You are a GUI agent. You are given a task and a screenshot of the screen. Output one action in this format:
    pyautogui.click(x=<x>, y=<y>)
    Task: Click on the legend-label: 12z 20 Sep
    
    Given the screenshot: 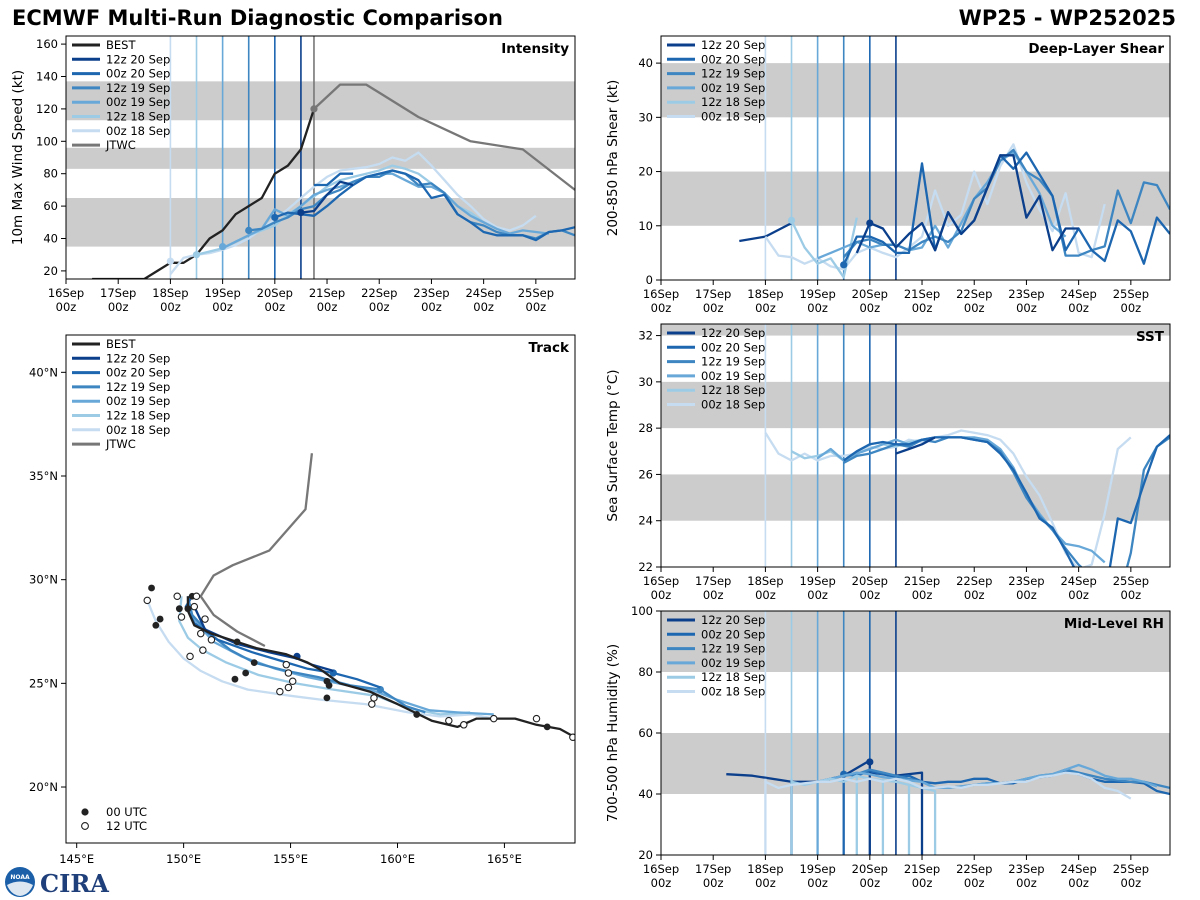 What is the action you would take?
    pyautogui.click(x=733, y=45)
    